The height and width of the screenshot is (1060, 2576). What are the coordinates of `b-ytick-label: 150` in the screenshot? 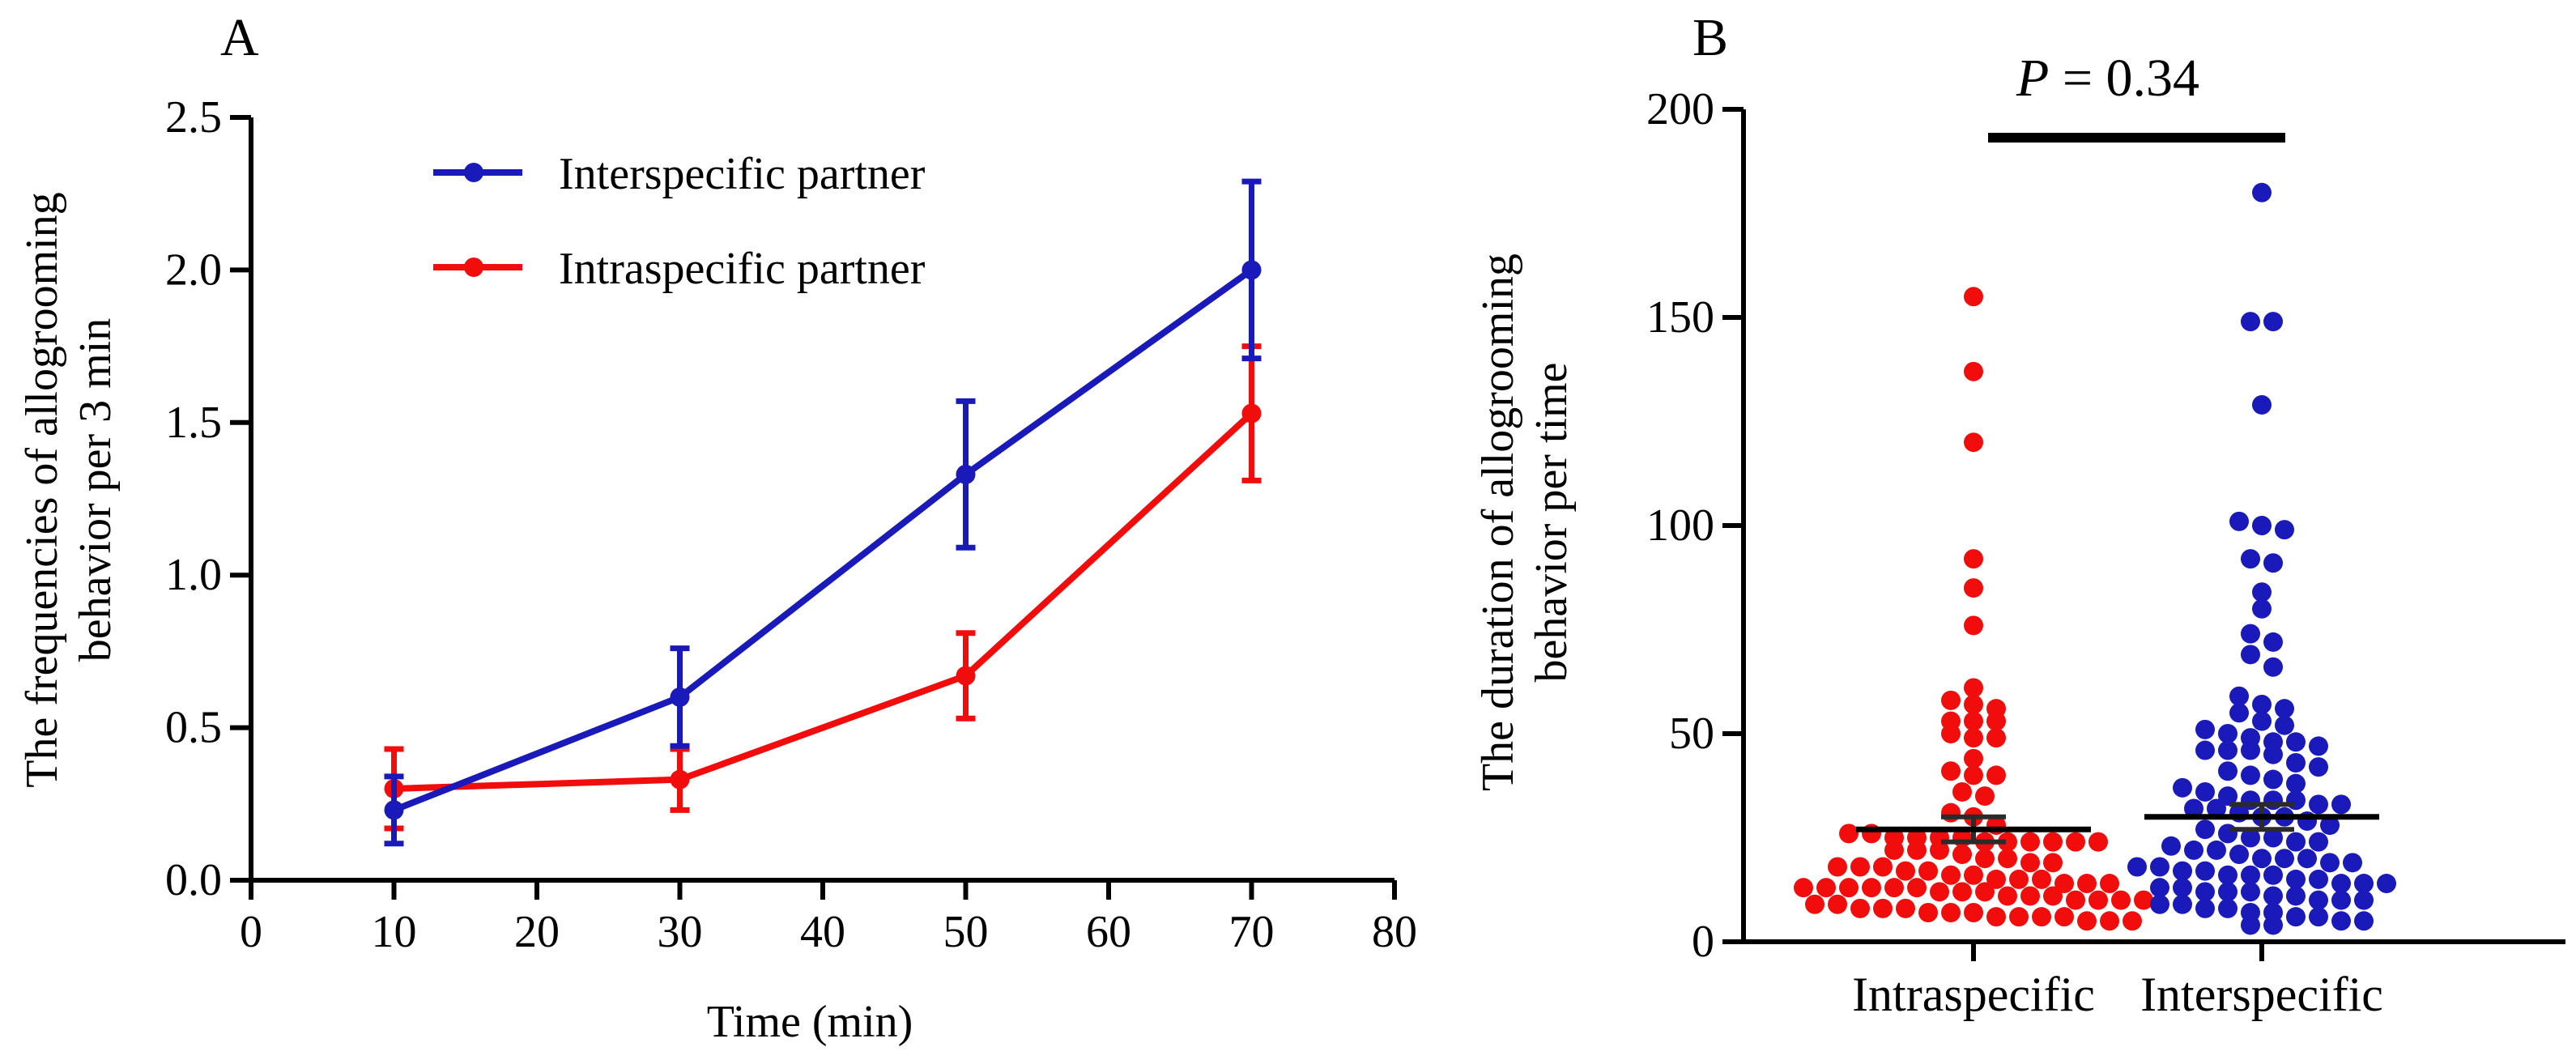 It's located at (1680, 317).